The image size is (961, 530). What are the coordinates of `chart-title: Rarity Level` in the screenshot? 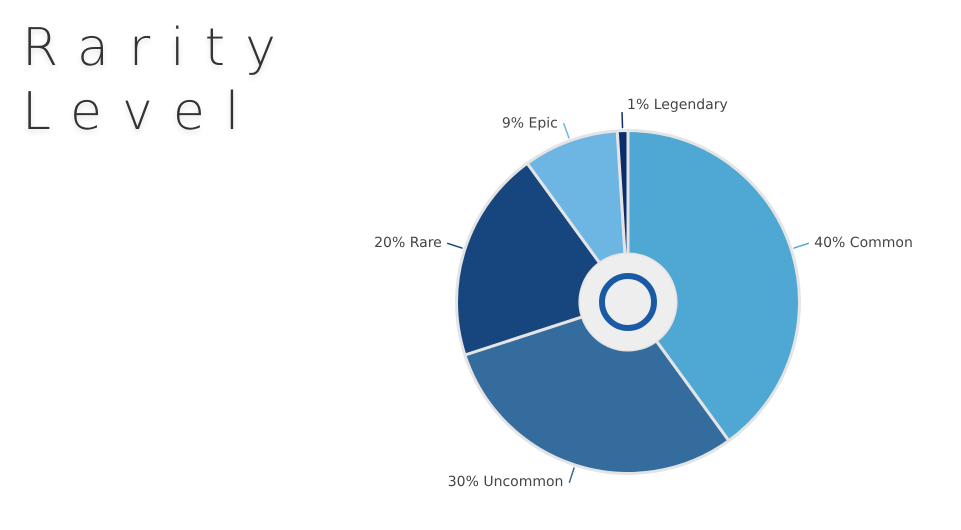 It's located at (159, 80).